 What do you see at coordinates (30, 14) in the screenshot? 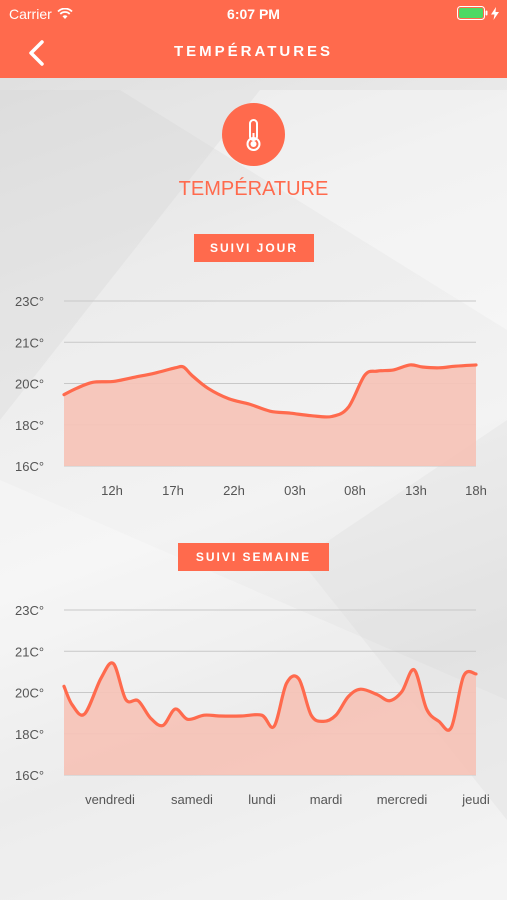
I see `carrier-label: Carrier` at bounding box center [30, 14].